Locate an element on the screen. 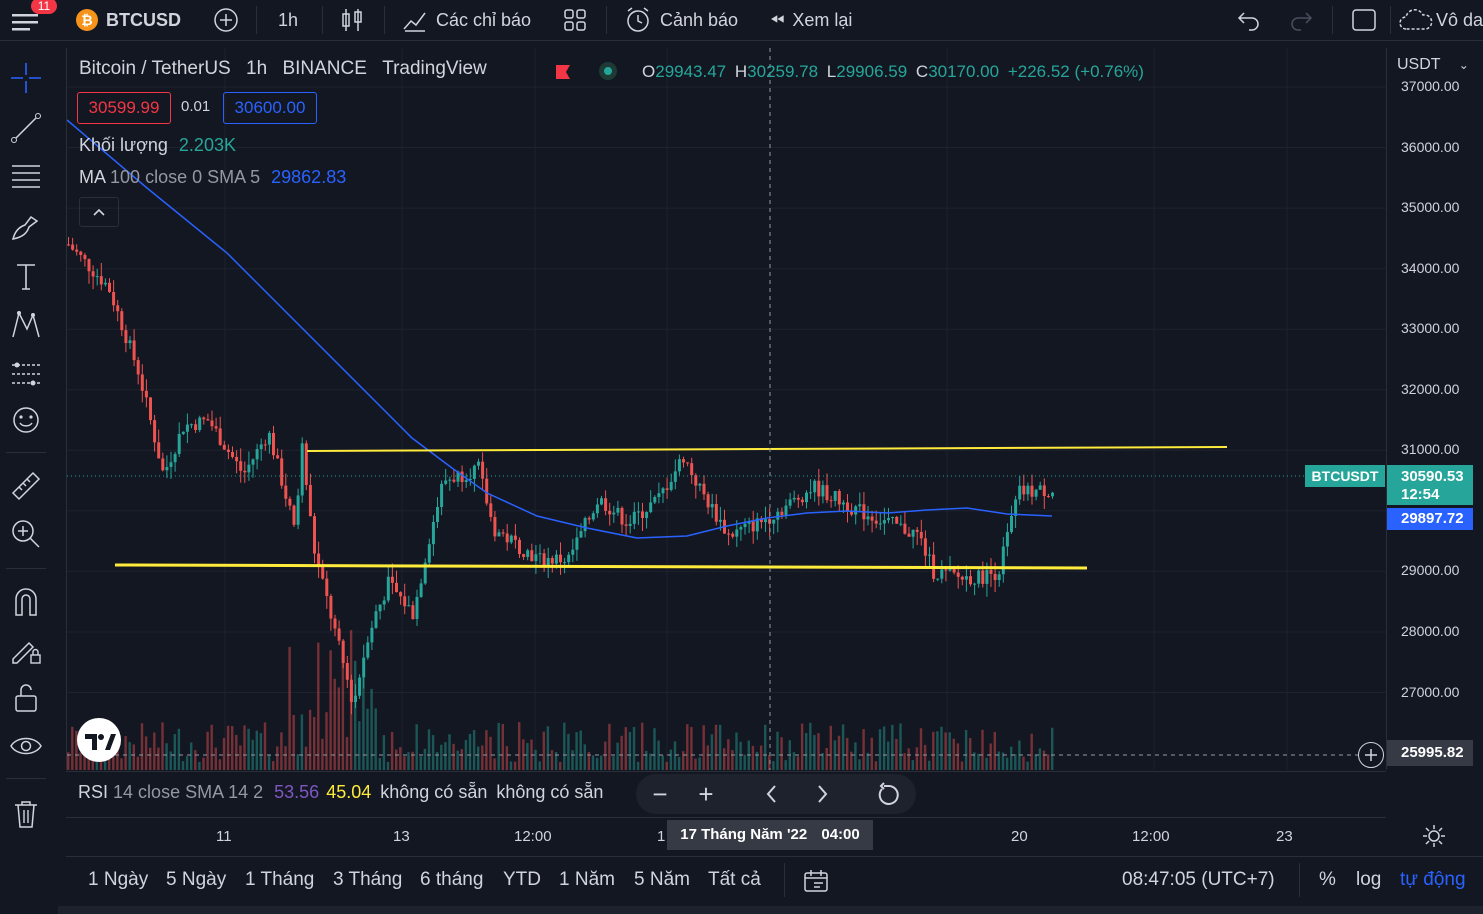 This screenshot has height=914, width=1483. alert-button: Cảnh báo is located at coordinates (681, 20).